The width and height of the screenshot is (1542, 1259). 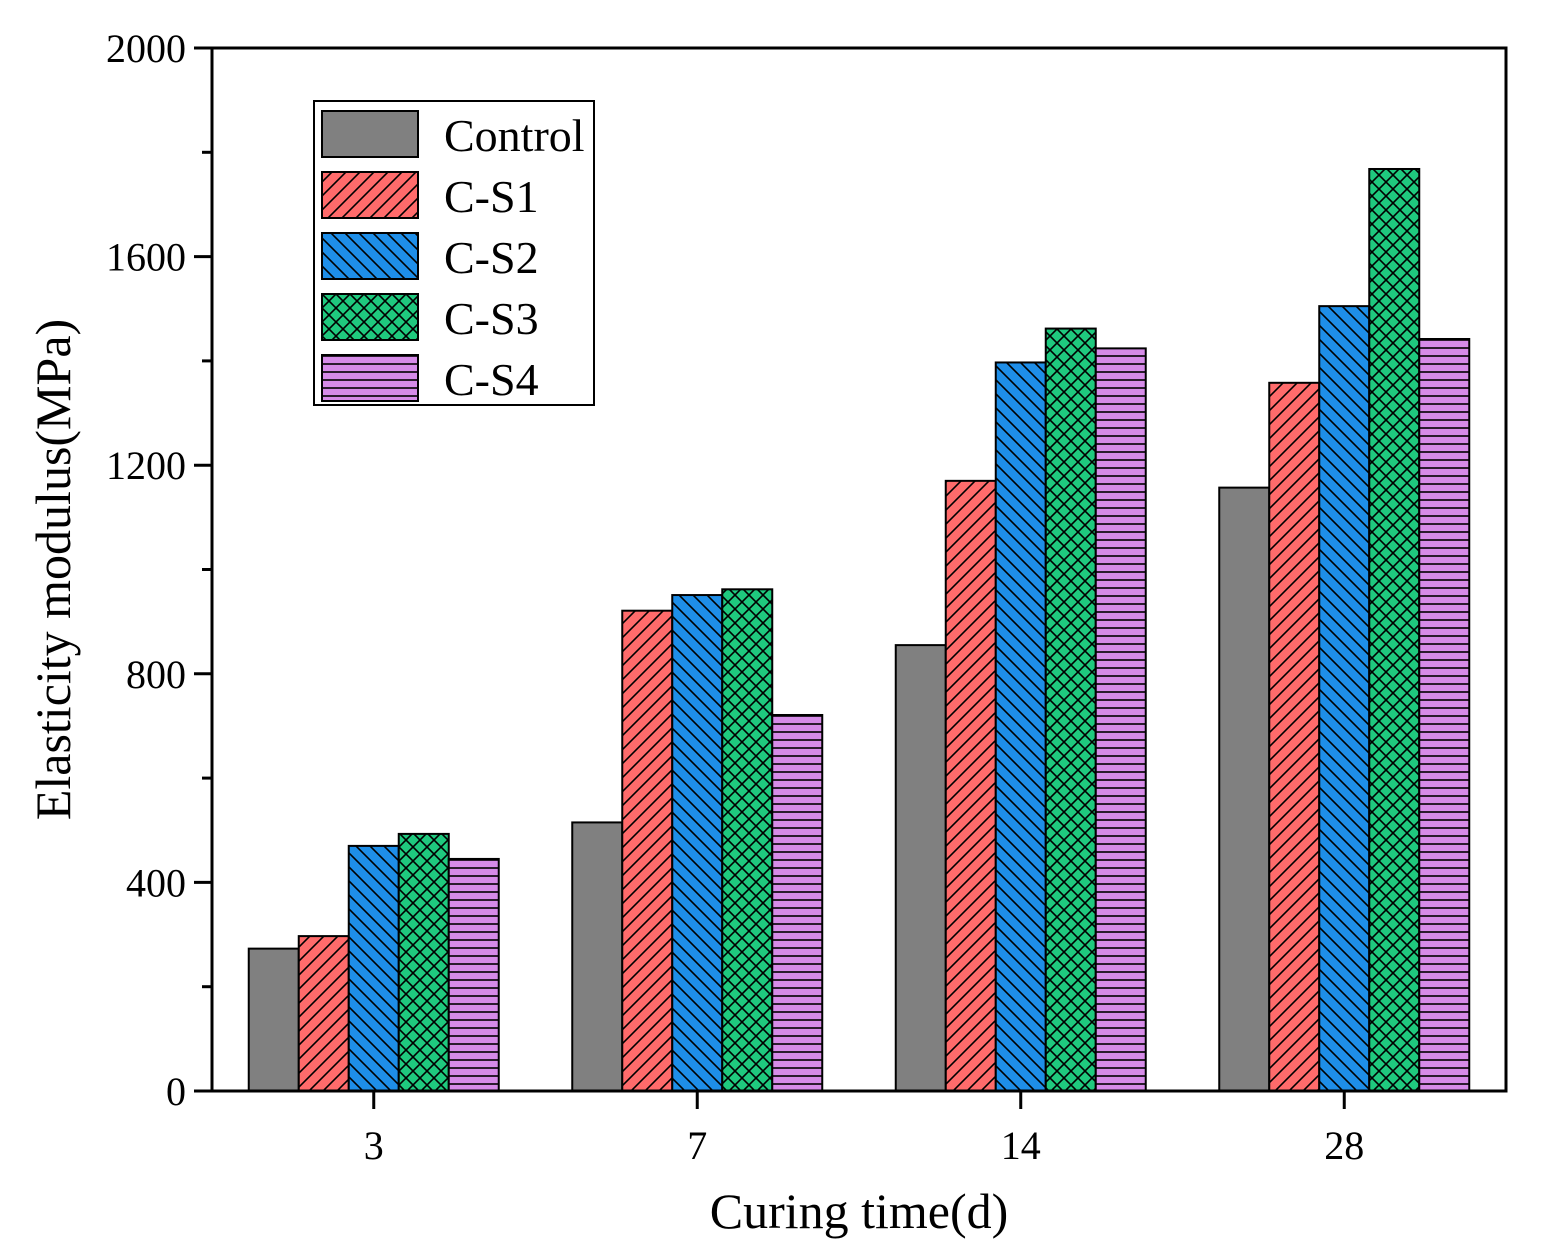 I want to click on legend-swatch-c-s1, so click(x=370, y=195).